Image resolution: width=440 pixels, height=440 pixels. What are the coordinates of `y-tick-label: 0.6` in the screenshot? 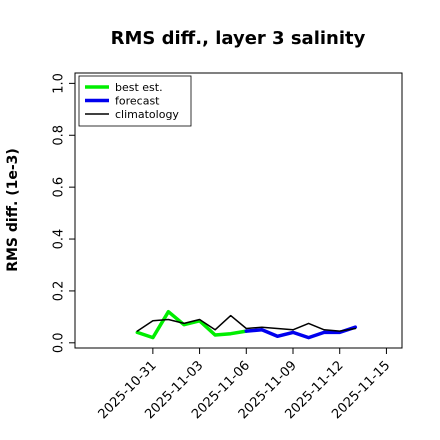 It's located at (59, 187).